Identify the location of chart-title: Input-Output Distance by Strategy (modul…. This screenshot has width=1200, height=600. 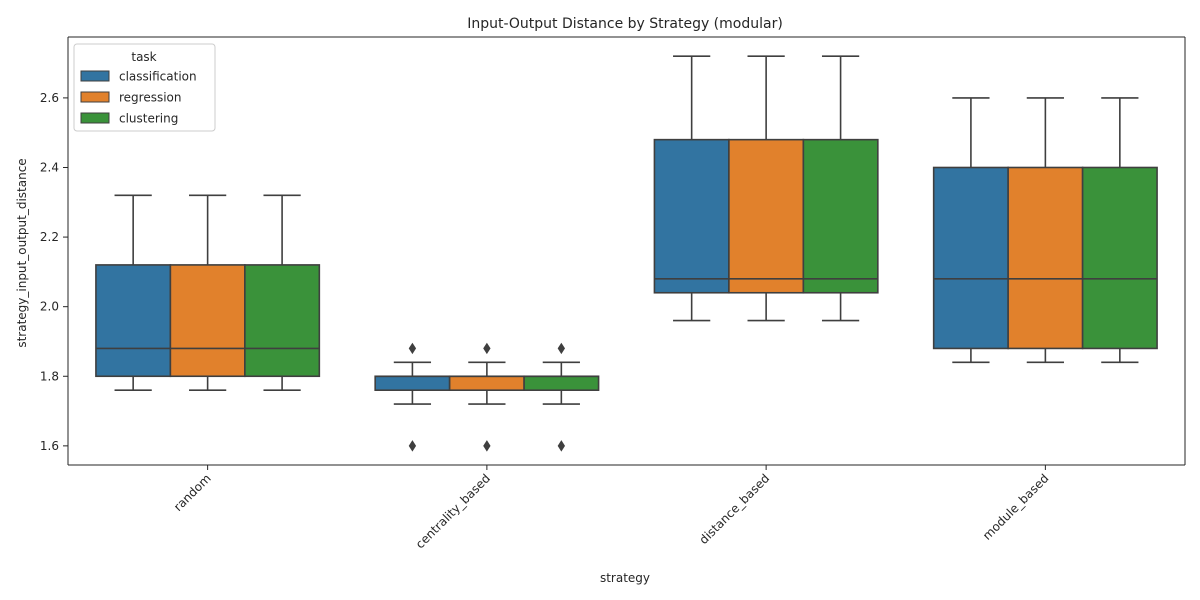
(625, 24).